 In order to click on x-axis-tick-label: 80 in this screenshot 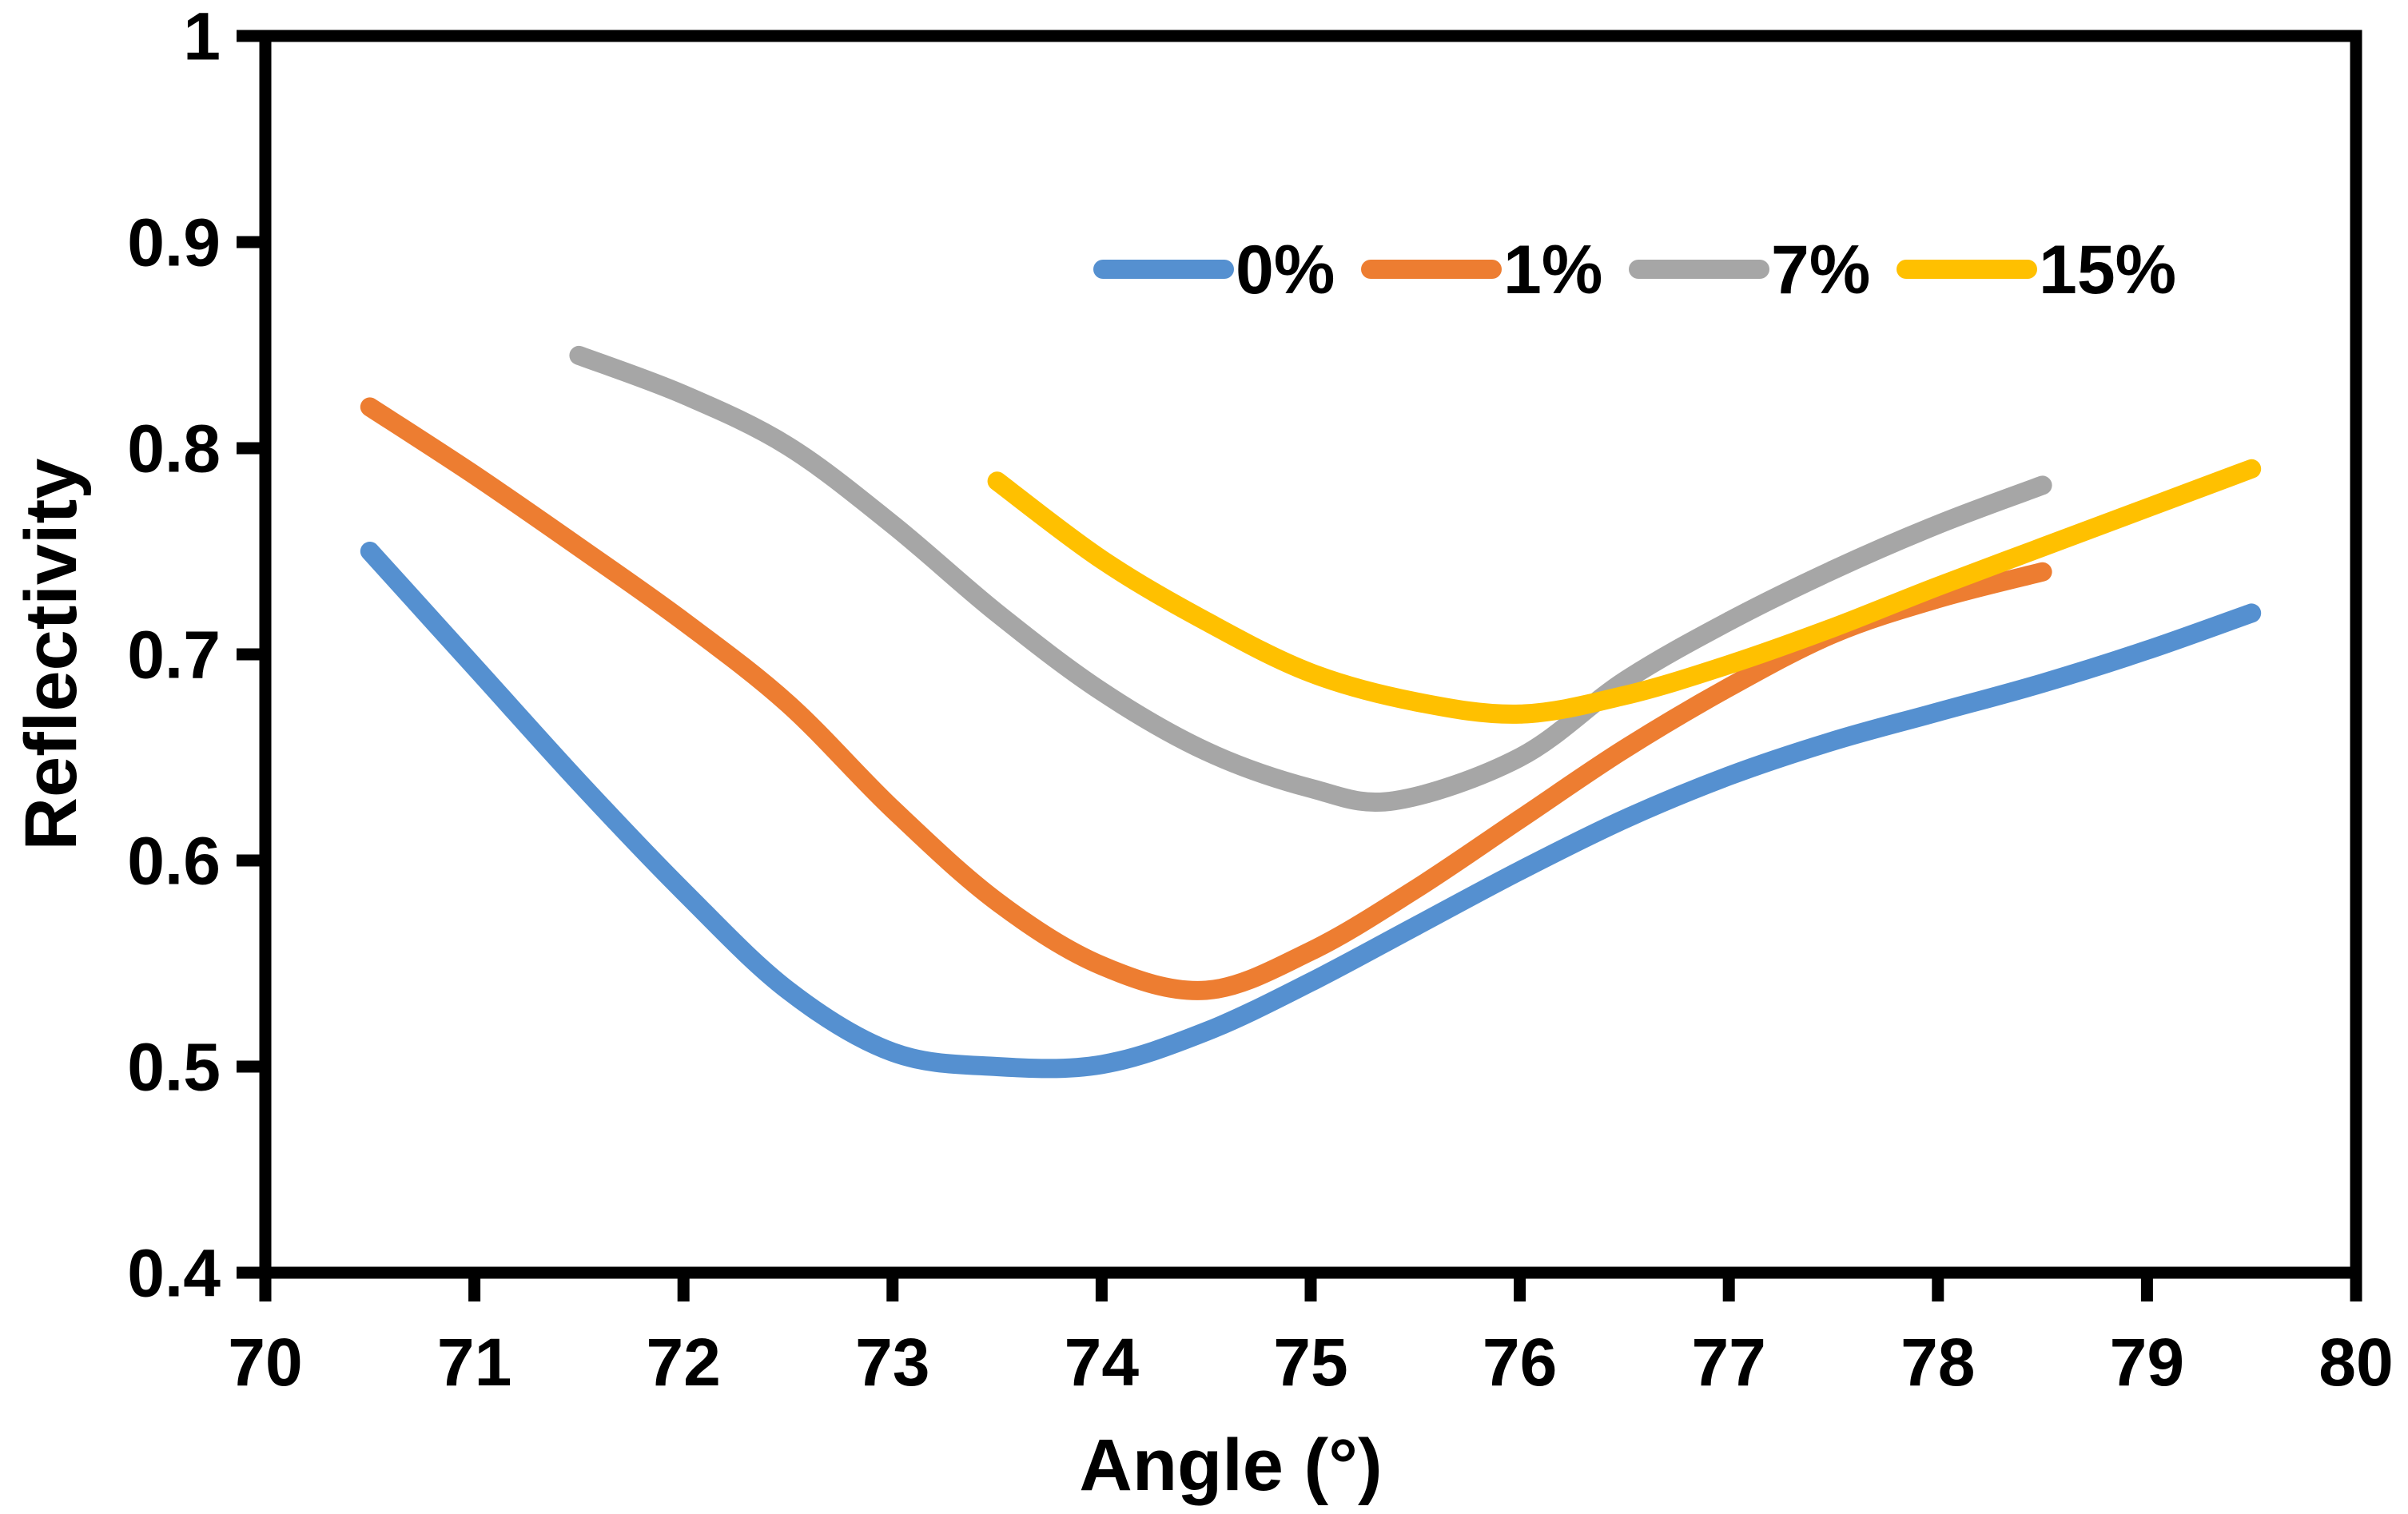, I will do `click(2355, 1362)`.